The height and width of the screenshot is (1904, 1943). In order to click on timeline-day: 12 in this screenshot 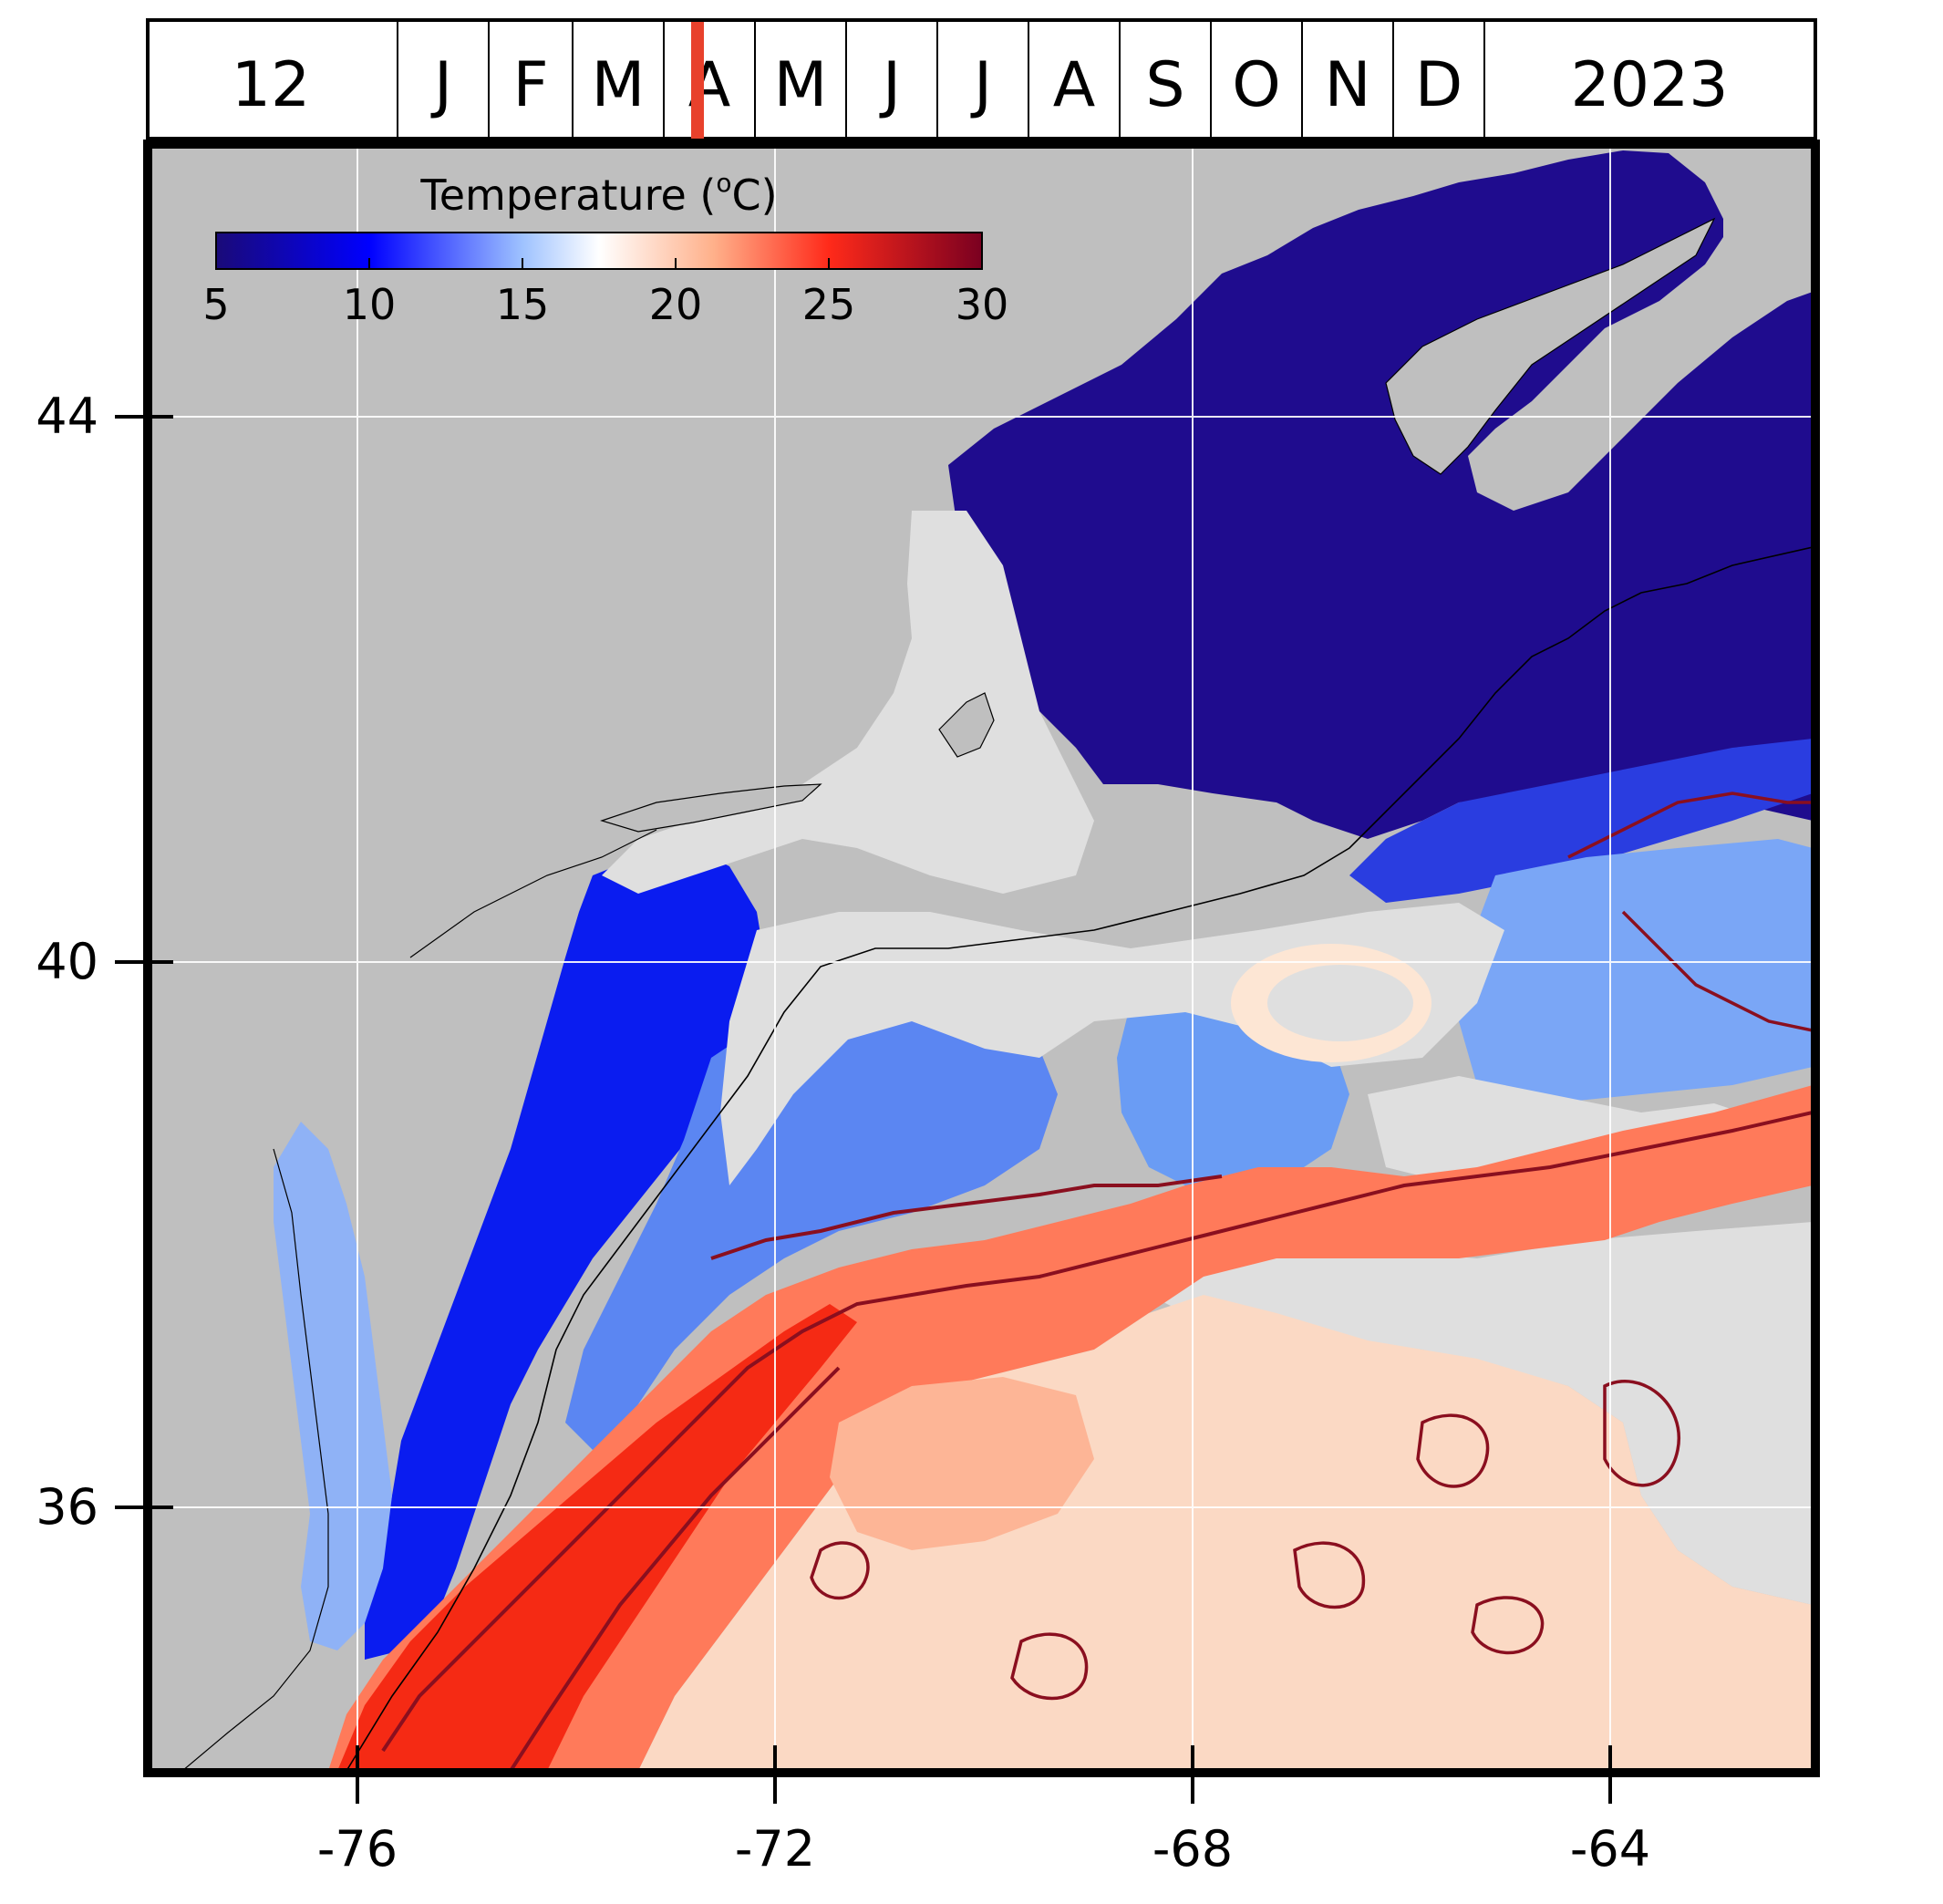, I will do `click(271, 85)`.